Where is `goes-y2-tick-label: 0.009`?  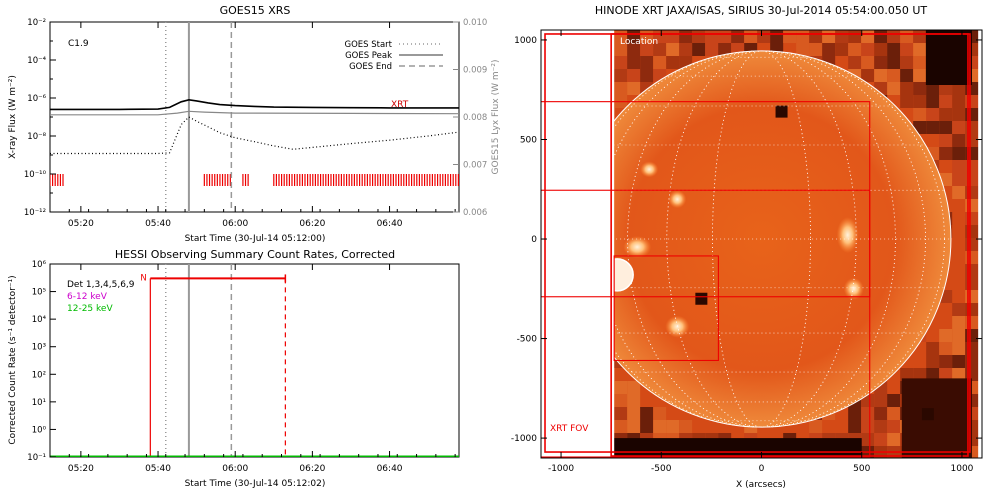 goes-y2-tick-label: 0.009 is located at coordinates (475, 71).